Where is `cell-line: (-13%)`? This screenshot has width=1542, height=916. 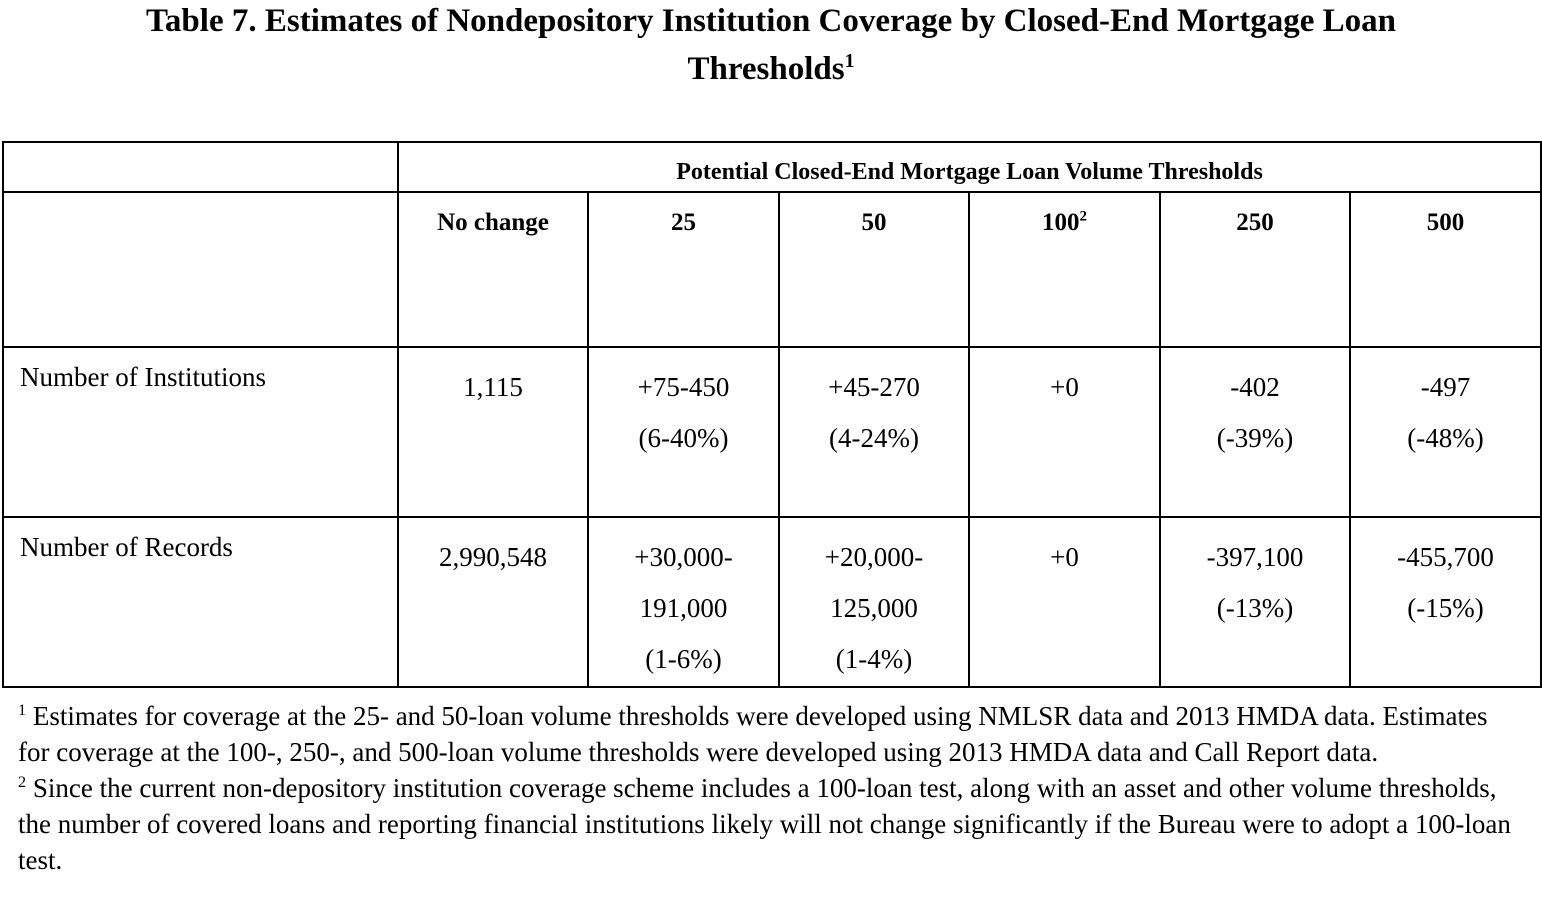
cell-line: (-13%) is located at coordinates (1255, 608).